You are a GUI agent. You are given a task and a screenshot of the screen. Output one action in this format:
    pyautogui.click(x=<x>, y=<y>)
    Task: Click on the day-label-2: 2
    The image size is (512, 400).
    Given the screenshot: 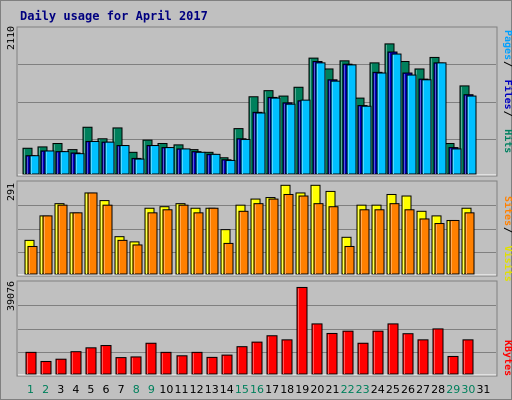 What is the action you would take?
    pyautogui.click(x=45, y=389)
    